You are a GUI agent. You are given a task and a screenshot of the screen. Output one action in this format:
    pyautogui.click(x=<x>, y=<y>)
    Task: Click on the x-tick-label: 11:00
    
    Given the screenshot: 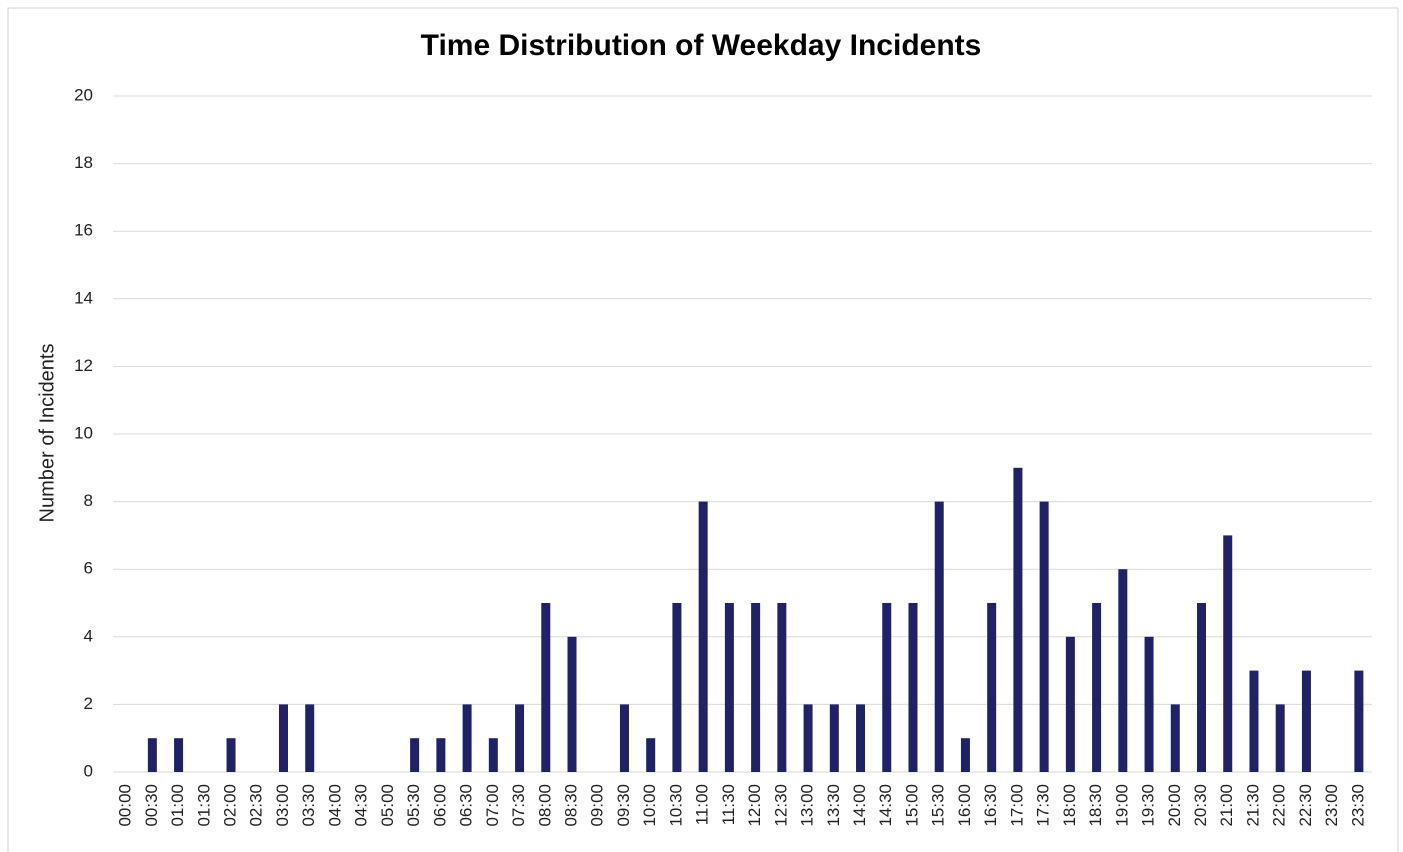 What is the action you would take?
    pyautogui.click(x=702, y=804)
    